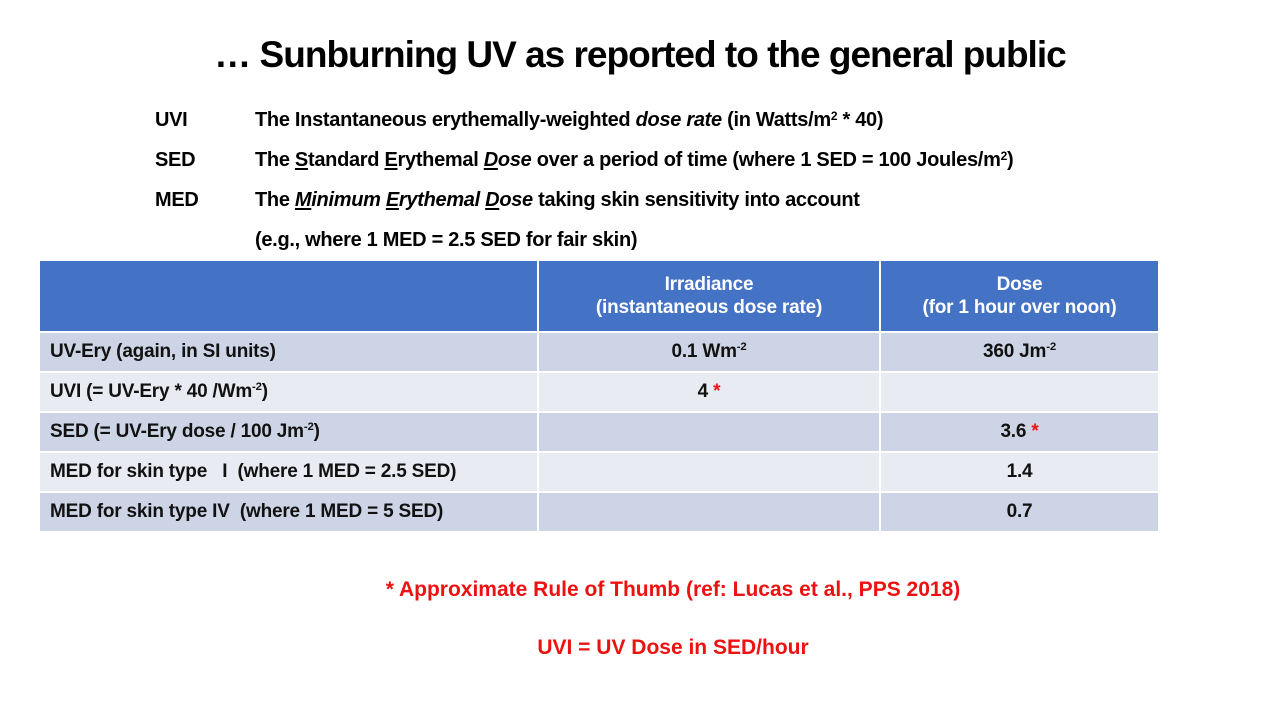 This screenshot has width=1280, height=720. I want to click on dose-value-cell: 360 Jm -2, so click(1019, 352).